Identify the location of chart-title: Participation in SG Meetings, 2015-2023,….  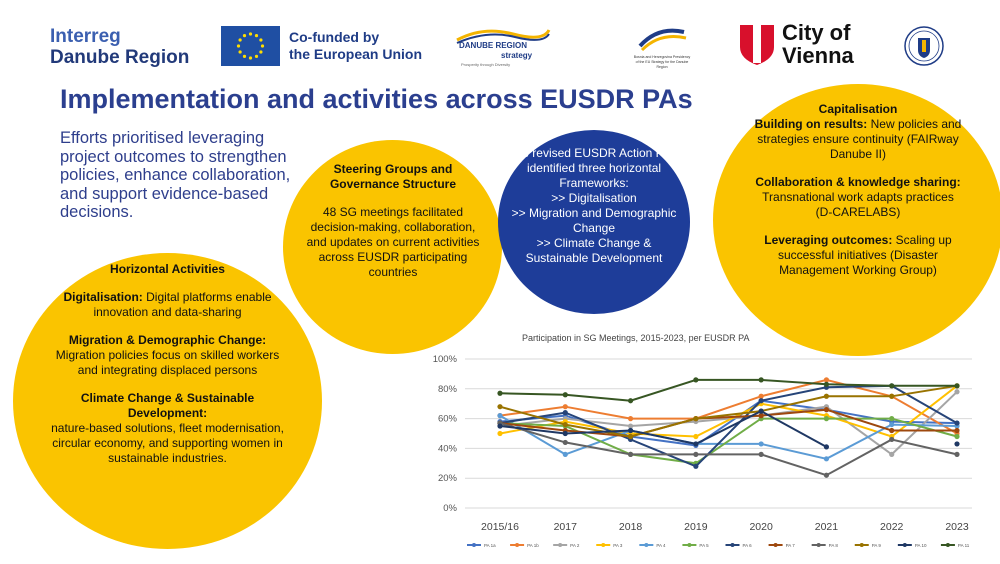
(636, 338).